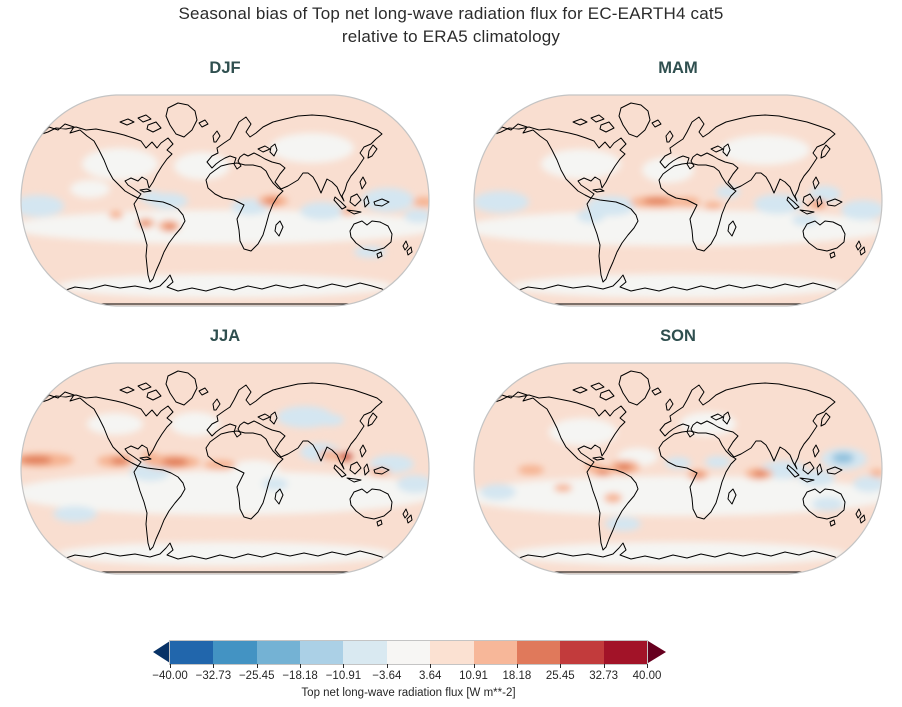  What do you see at coordinates (517, 676) in the screenshot?
I see `colorbar-tick-label: 18.18` at bounding box center [517, 676].